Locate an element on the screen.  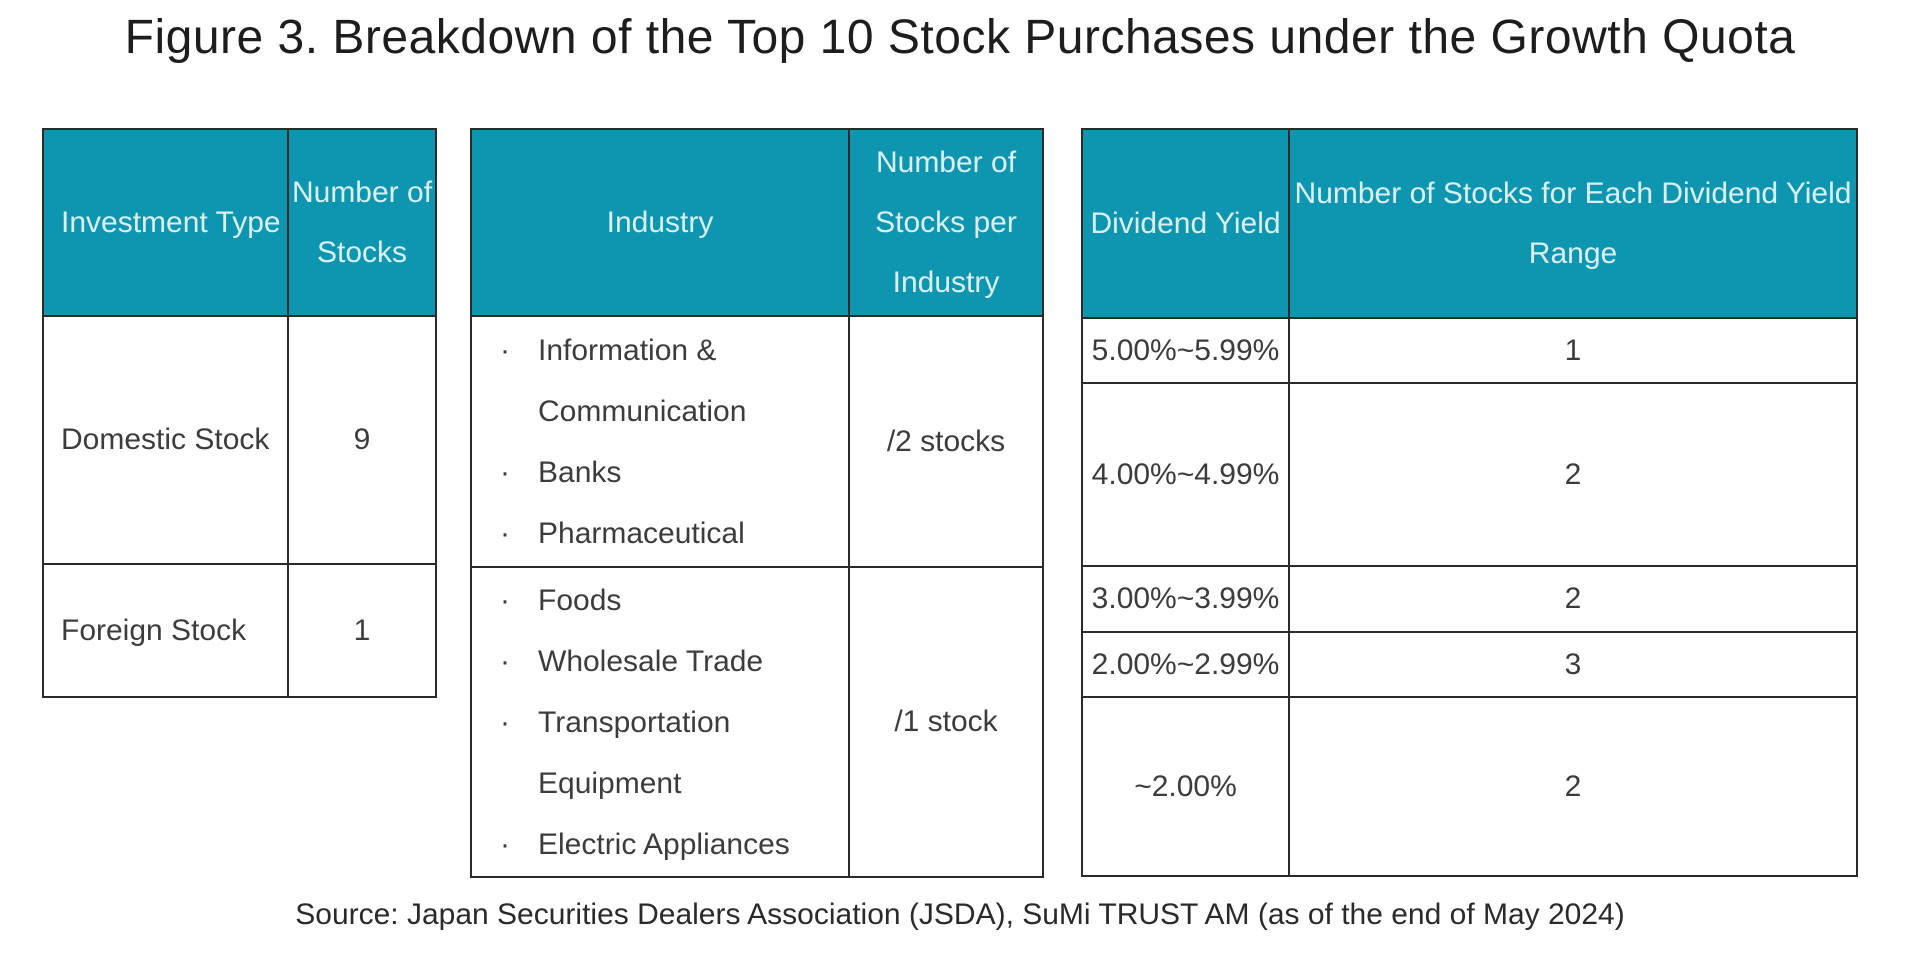
list-item: · Transportation Equipment is located at coordinates (660, 753).